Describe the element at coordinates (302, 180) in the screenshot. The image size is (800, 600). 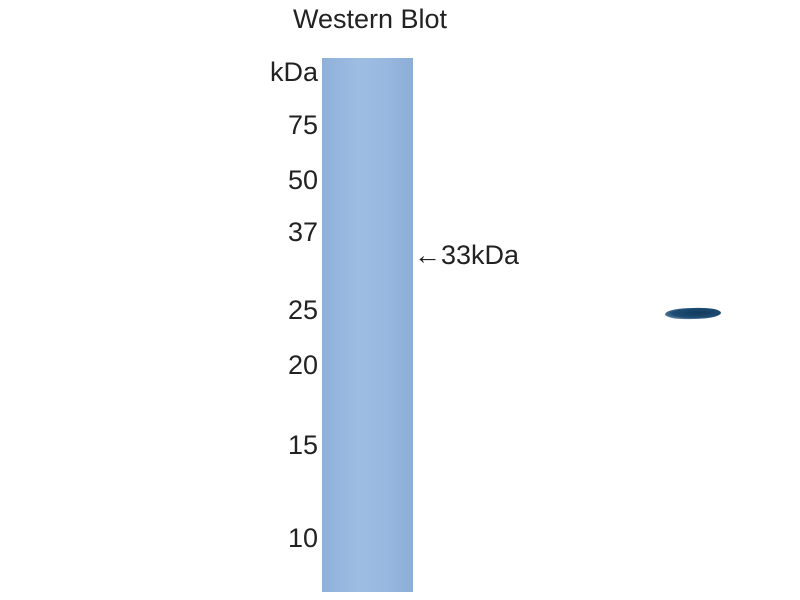
I see `marker-label-50: 50` at that location.